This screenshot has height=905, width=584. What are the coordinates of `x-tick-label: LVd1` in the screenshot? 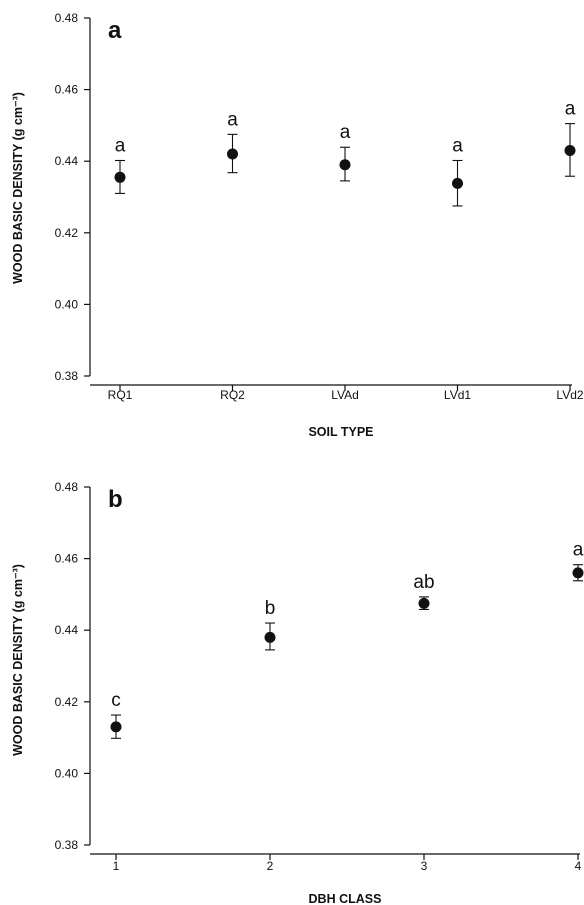 It's located at (457, 395).